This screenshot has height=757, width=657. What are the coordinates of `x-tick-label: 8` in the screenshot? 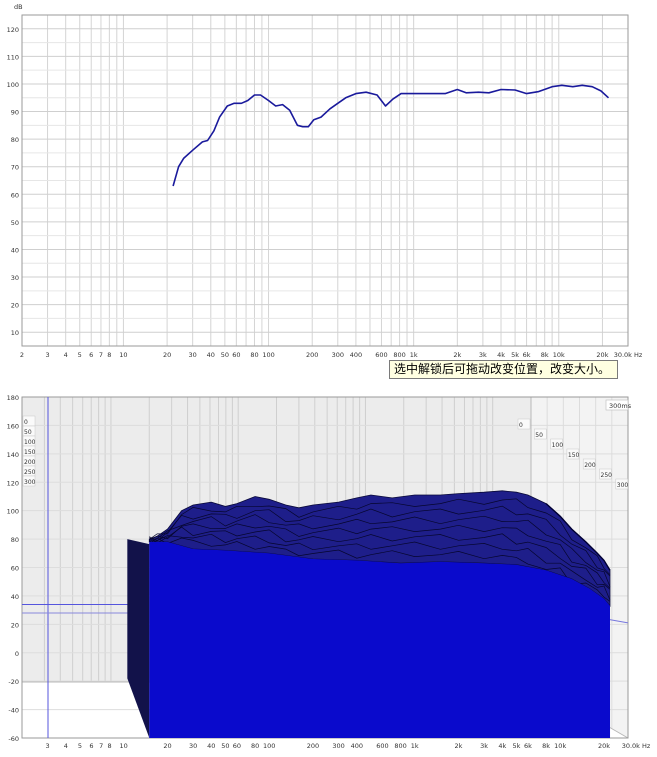 It's located at (110, 746).